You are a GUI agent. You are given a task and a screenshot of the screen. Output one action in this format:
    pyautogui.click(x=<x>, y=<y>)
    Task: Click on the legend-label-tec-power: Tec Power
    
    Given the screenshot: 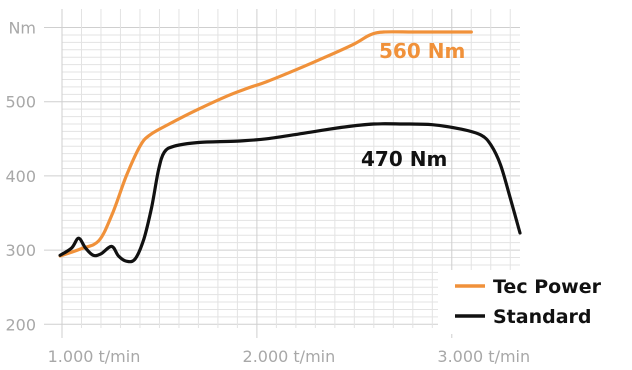 What is the action you would take?
    pyautogui.click(x=547, y=287)
    